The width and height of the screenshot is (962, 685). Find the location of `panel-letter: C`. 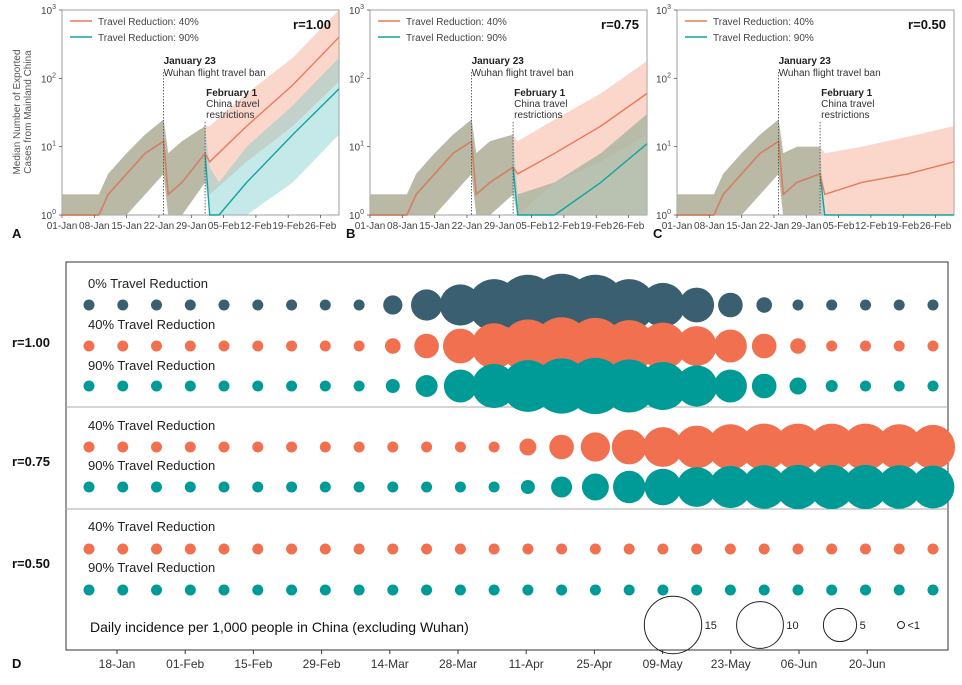

panel-letter: C is located at coordinates (658, 233).